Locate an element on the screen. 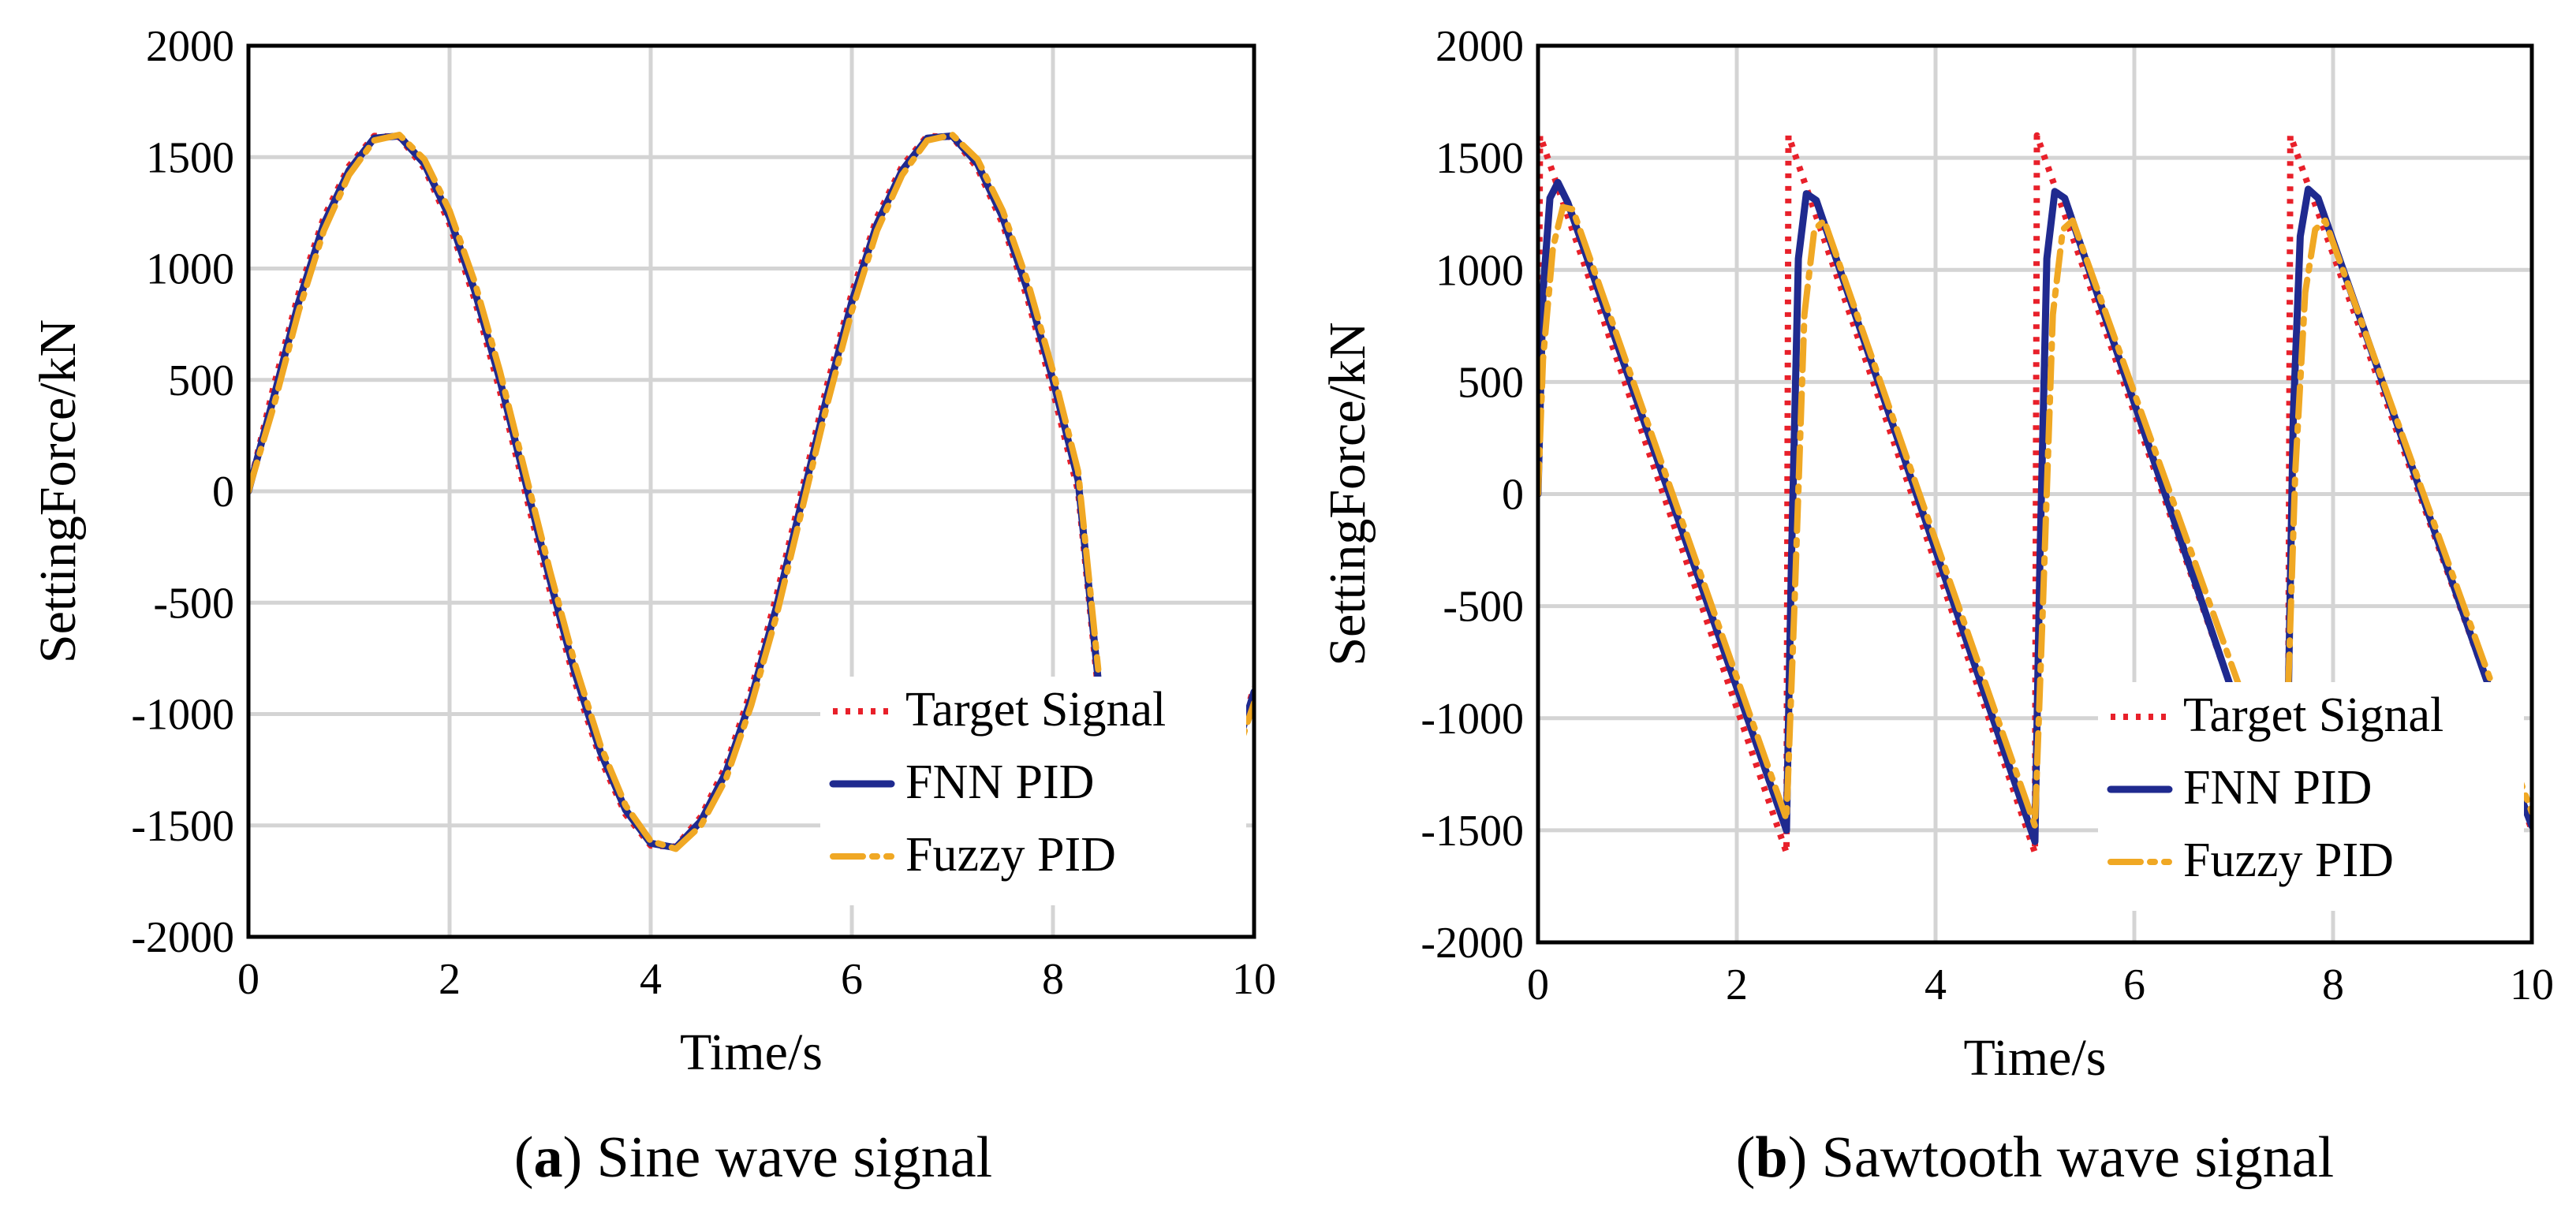  series-line-fnn-pid is located at coordinates (1888, 511).